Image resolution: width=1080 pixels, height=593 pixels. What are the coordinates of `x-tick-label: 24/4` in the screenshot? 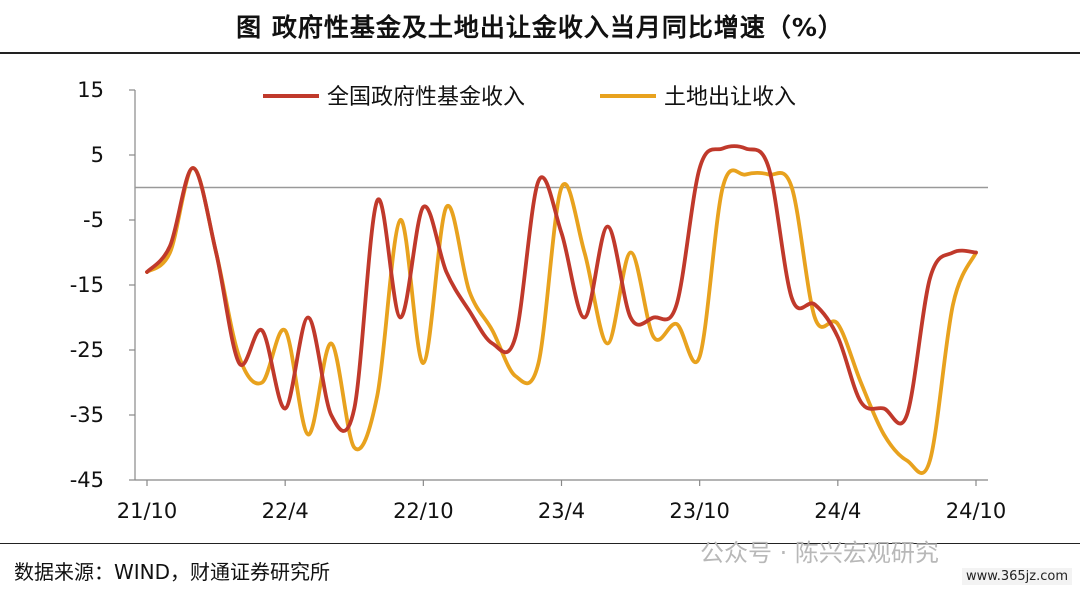 It's located at (837, 511).